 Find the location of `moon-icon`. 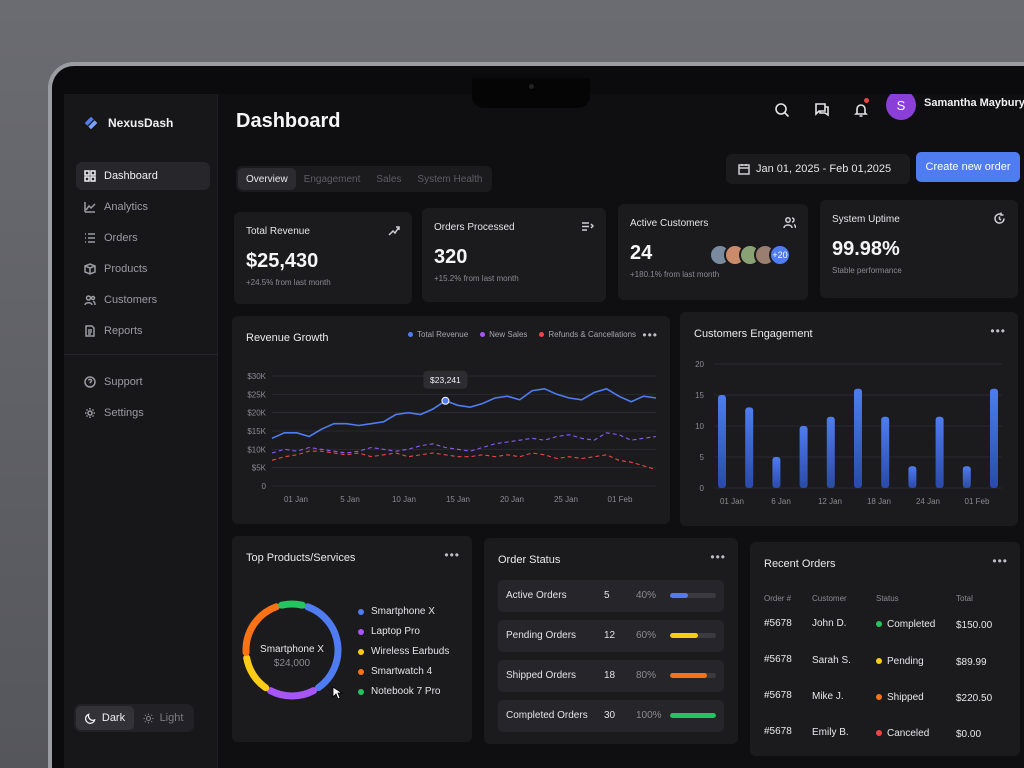

moon-icon is located at coordinates (90, 718).